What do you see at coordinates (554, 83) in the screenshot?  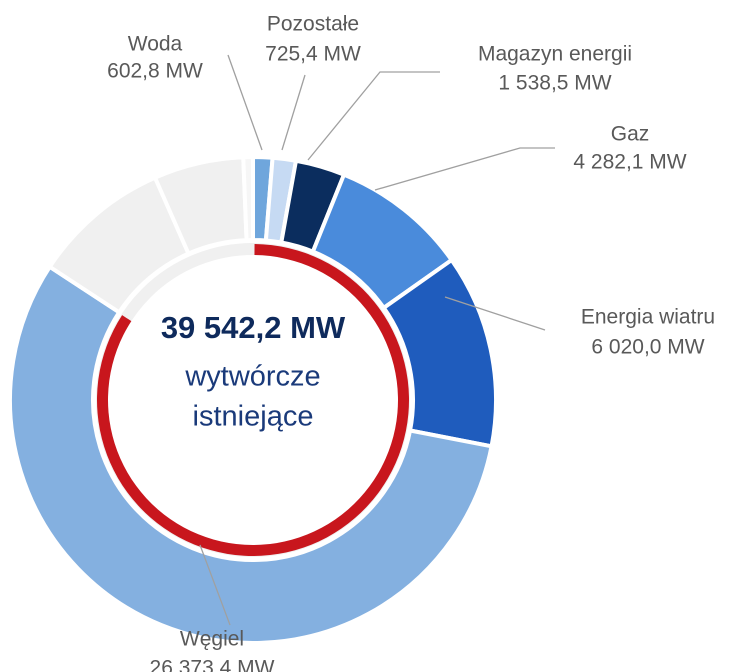 I see `value-label: 1 538,5 MW` at bounding box center [554, 83].